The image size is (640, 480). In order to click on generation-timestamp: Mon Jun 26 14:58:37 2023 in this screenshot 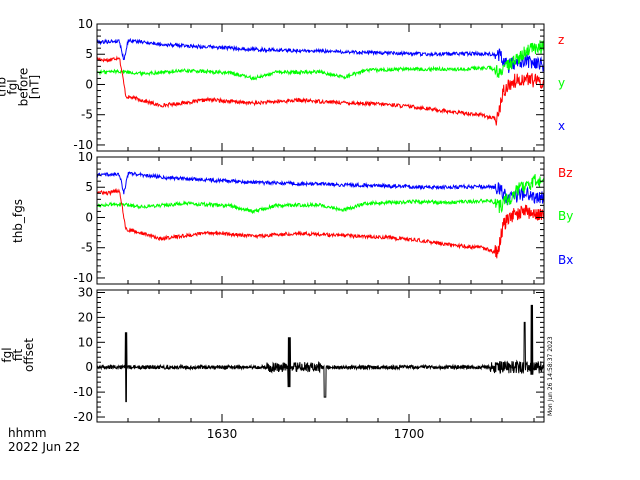, I will do `click(550, 376)`.